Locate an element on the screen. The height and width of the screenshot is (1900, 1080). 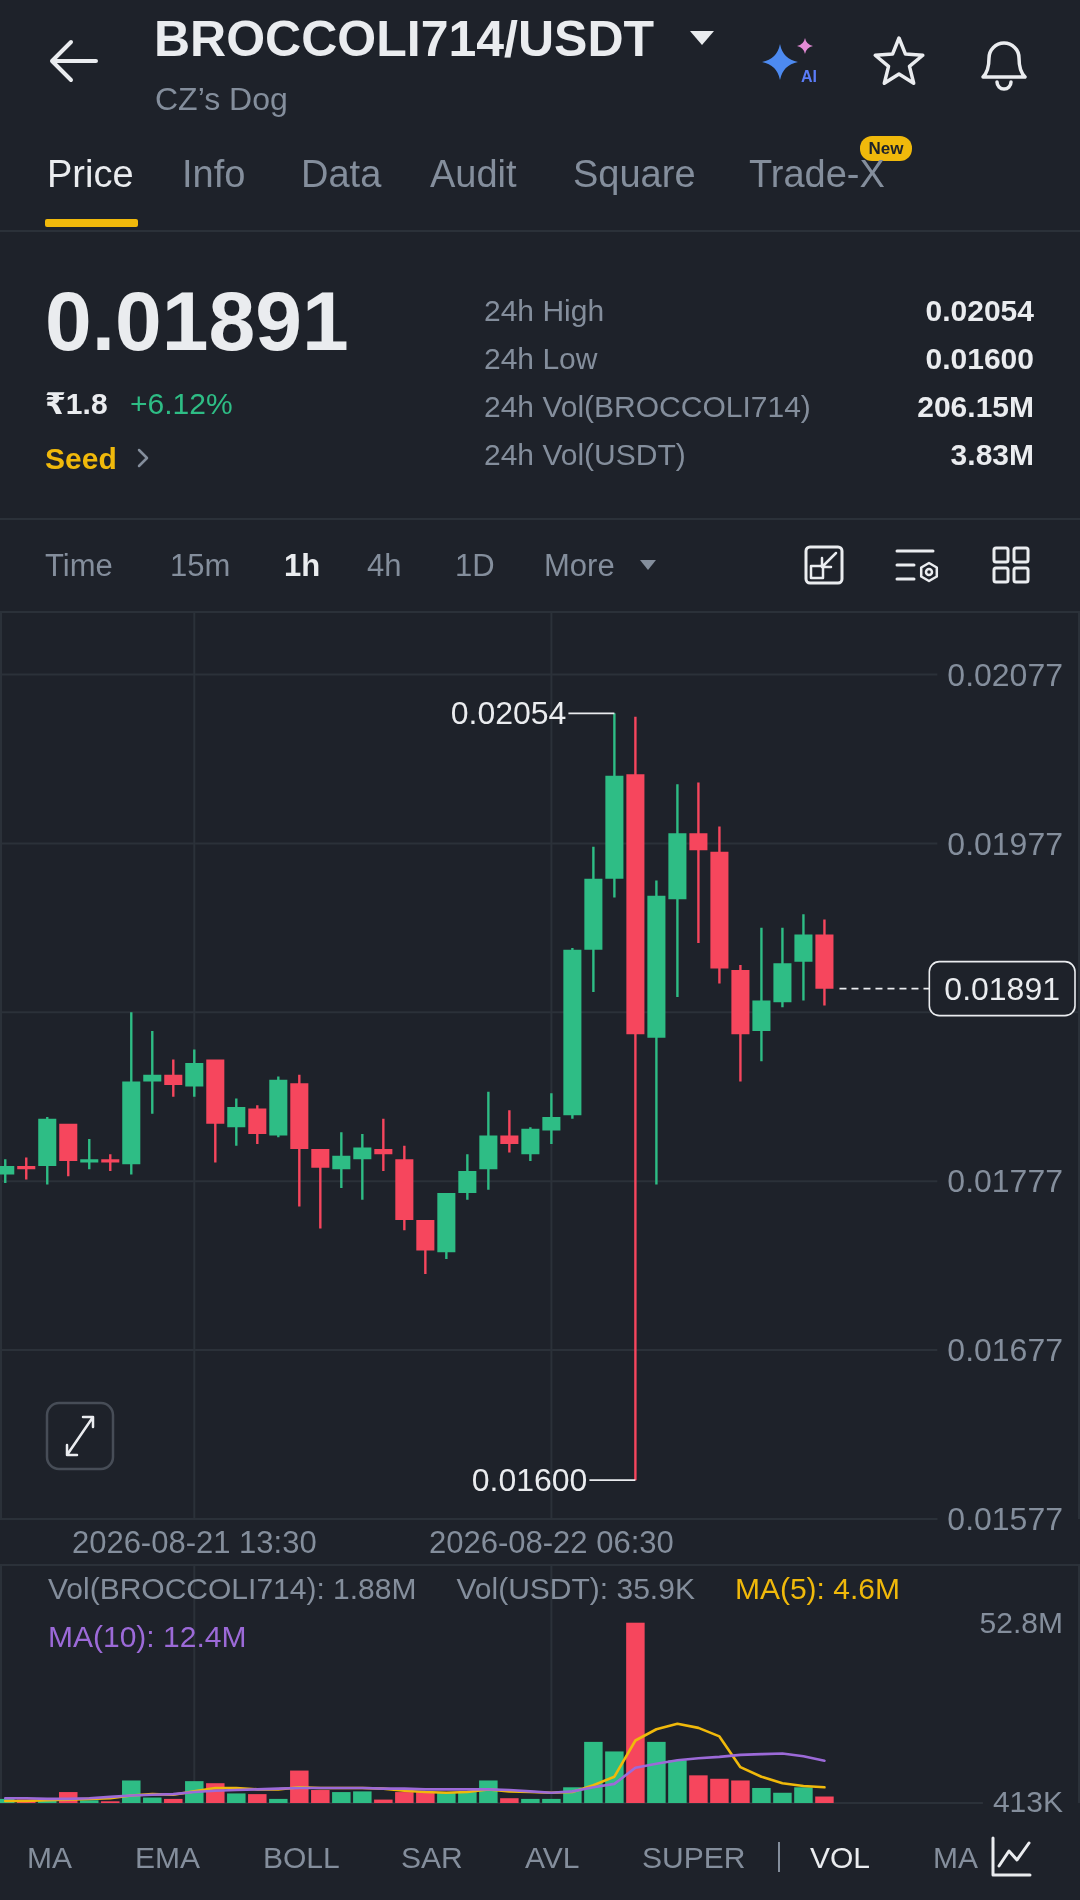
text: SUPER is located at coordinates (694, 1857).